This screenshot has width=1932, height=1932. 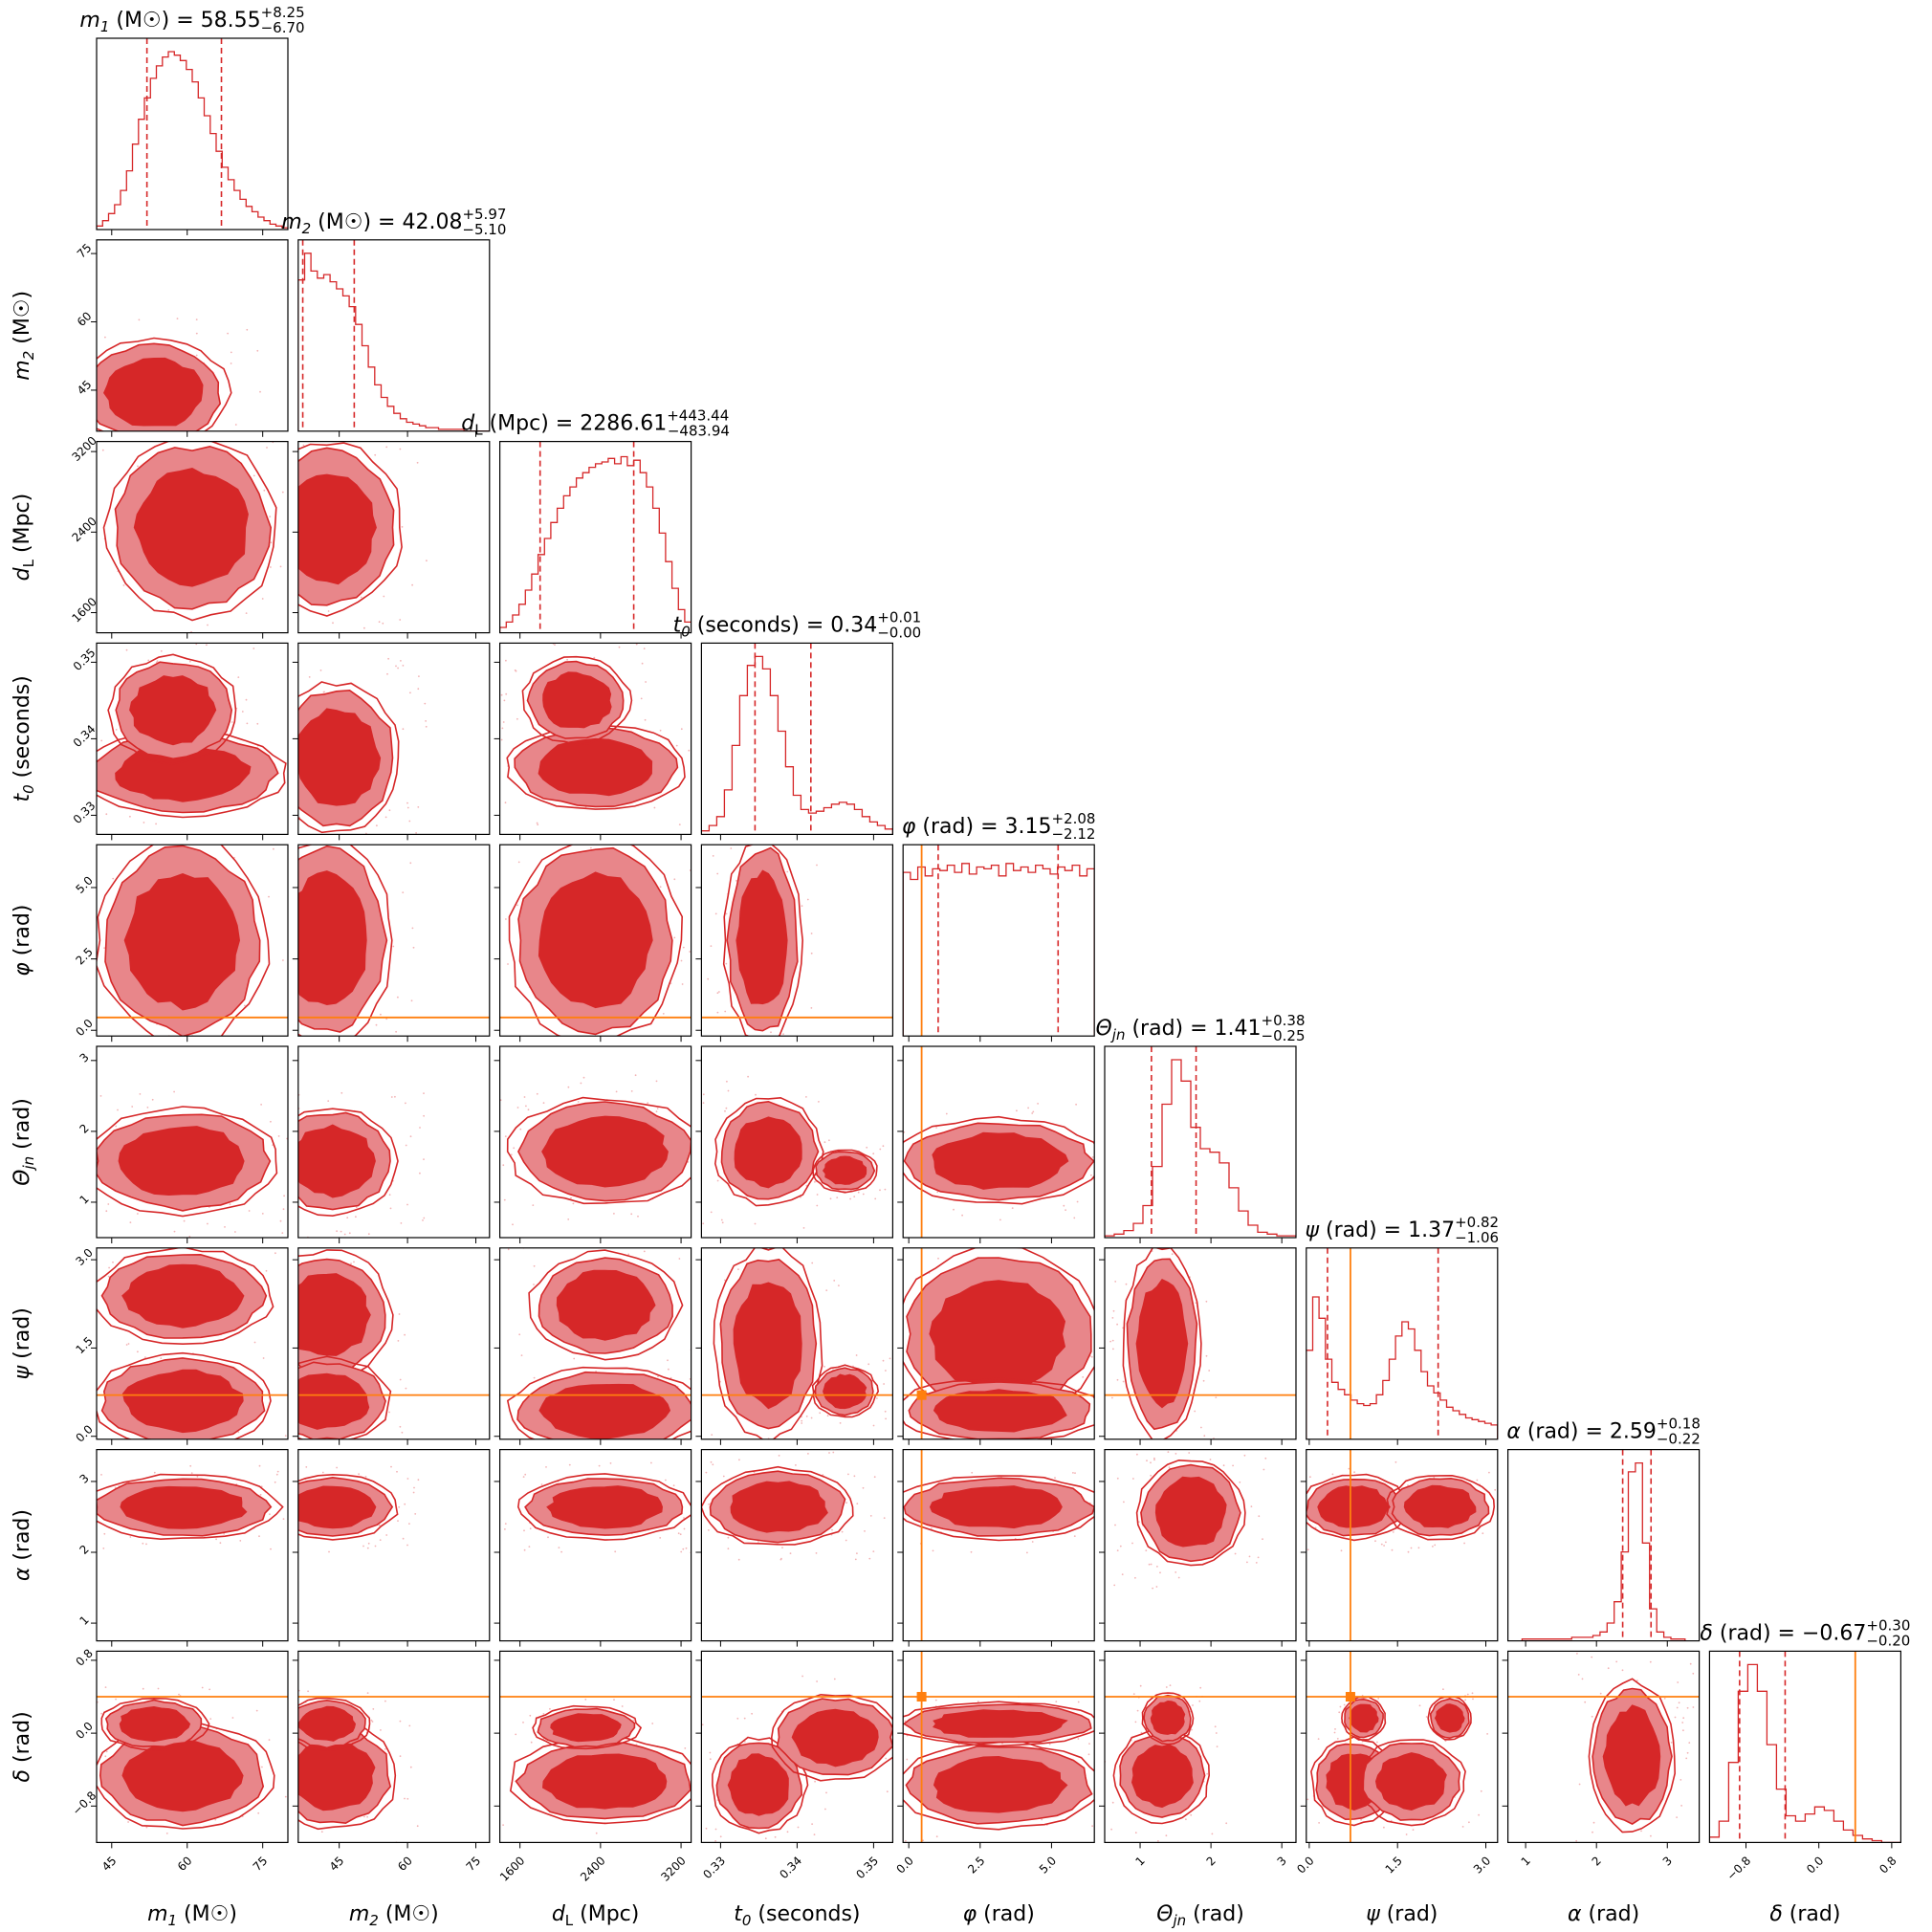 What do you see at coordinates (1477, 1222) in the screenshot?
I see `title-plus-err: +0.82` at bounding box center [1477, 1222].